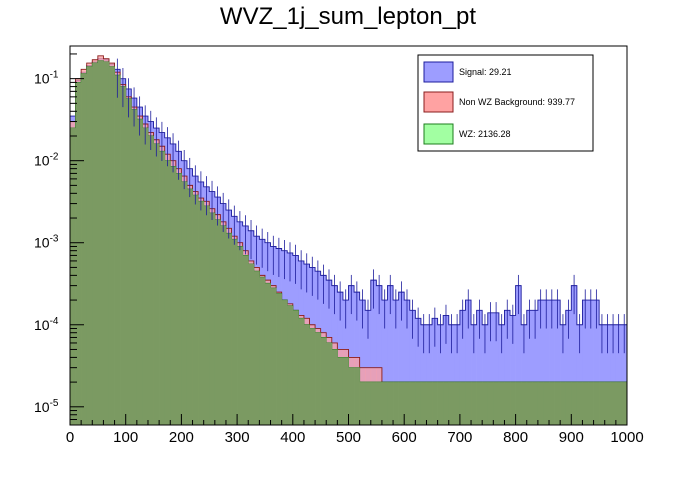 This screenshot has height=477, width=696. I want to click on x-tick-label: 300, so click(237, 437).